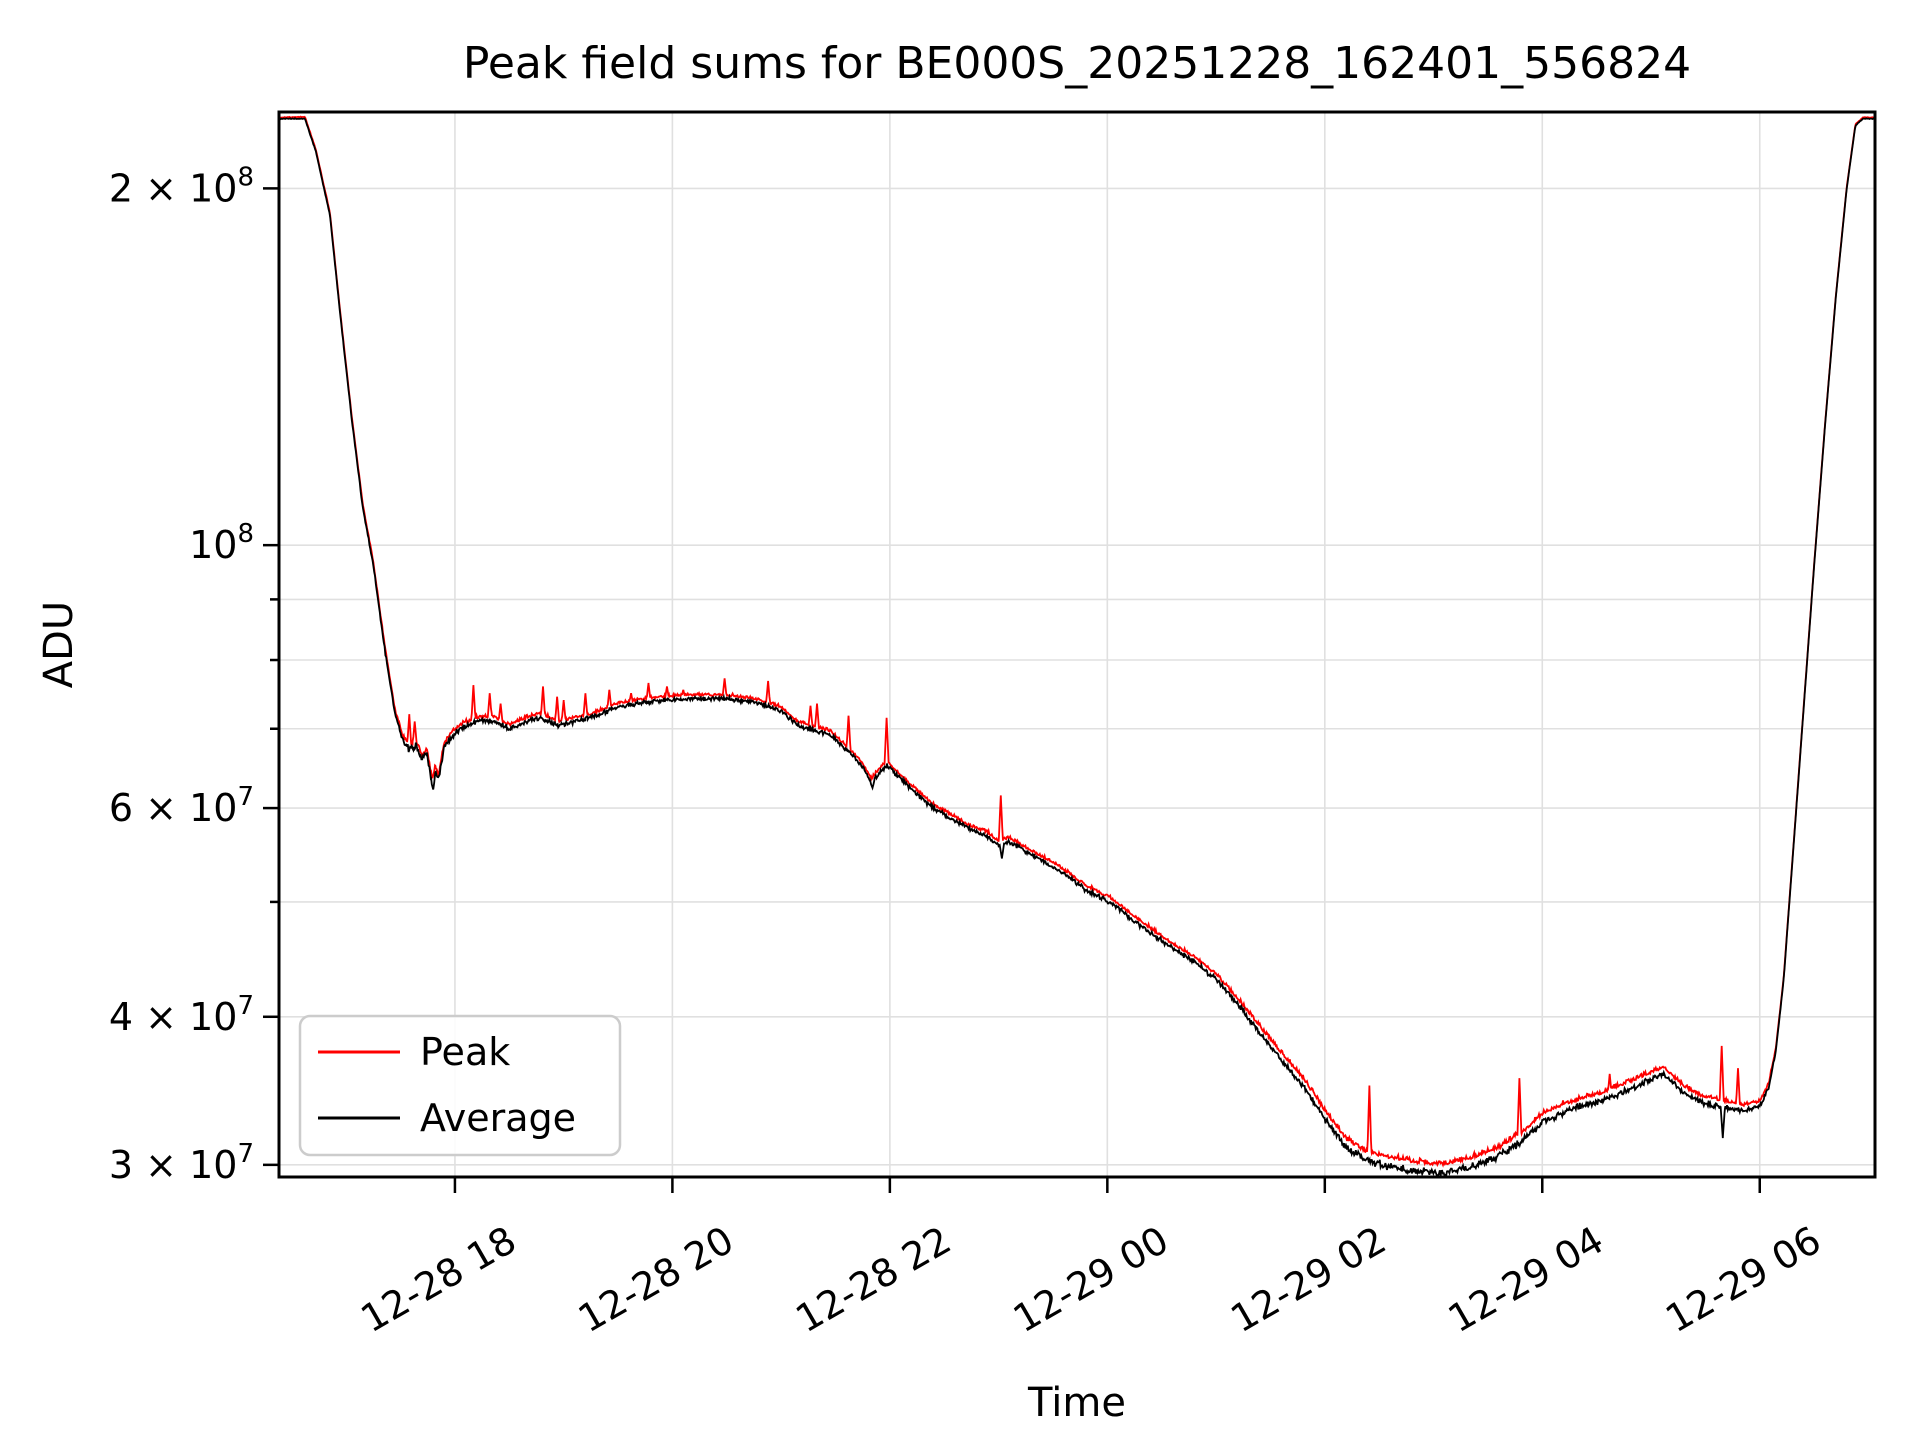  I want to click on legend-label-average: Average, so click(498, 1118).